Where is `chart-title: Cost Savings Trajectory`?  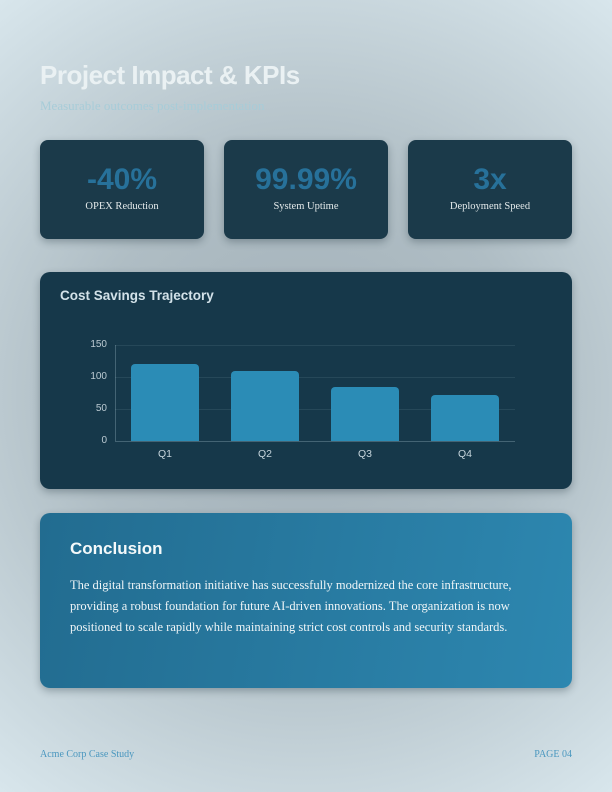 chart-title: Cost Savings Trajectory is located at coordinates (137, 295).